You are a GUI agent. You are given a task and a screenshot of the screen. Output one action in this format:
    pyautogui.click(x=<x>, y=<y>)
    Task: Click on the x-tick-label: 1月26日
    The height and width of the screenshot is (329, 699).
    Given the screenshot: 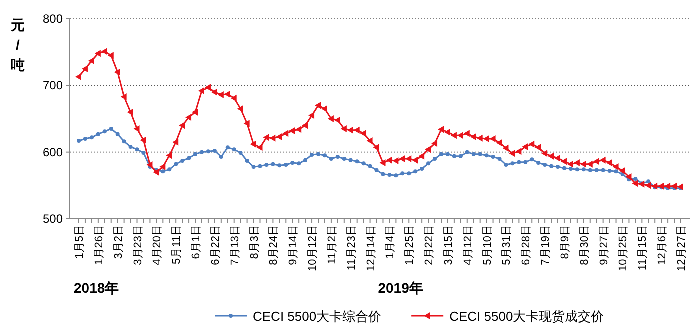 What is the action you would take?
    pyautogui.click(x=99, y=245)
    